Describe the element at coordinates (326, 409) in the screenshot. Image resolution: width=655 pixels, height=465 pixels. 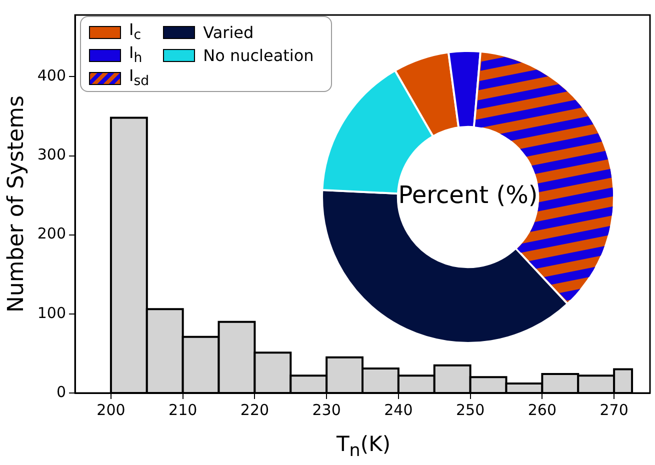
I see `x-tick-label: 230` at that location.